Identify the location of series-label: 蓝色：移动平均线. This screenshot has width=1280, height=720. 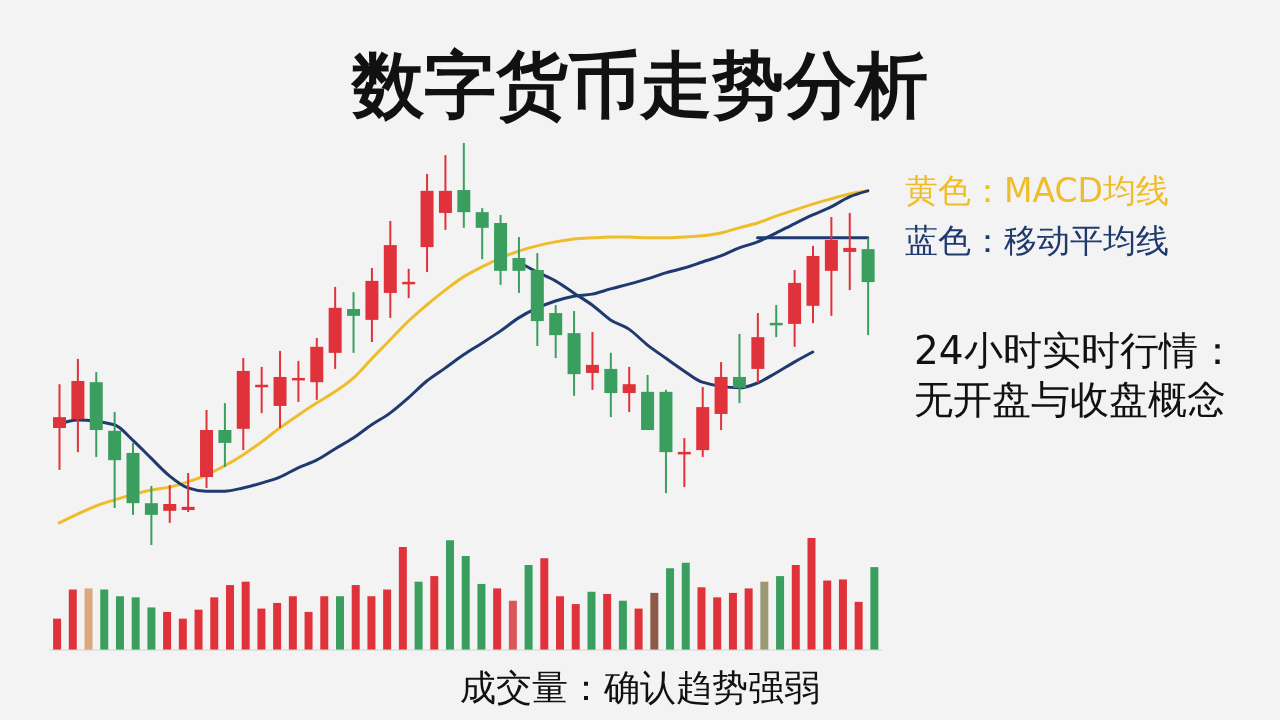
(1037, 241).